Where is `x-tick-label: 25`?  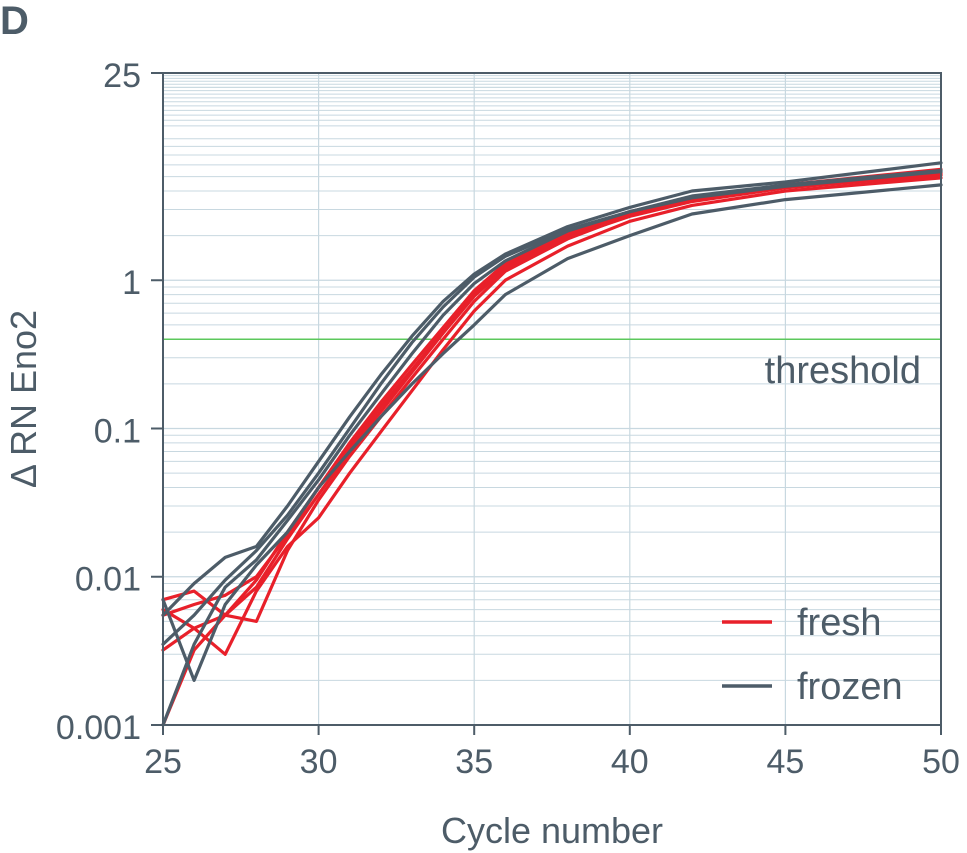
x-tick-label: 25 is located at coordinates (163, 762).